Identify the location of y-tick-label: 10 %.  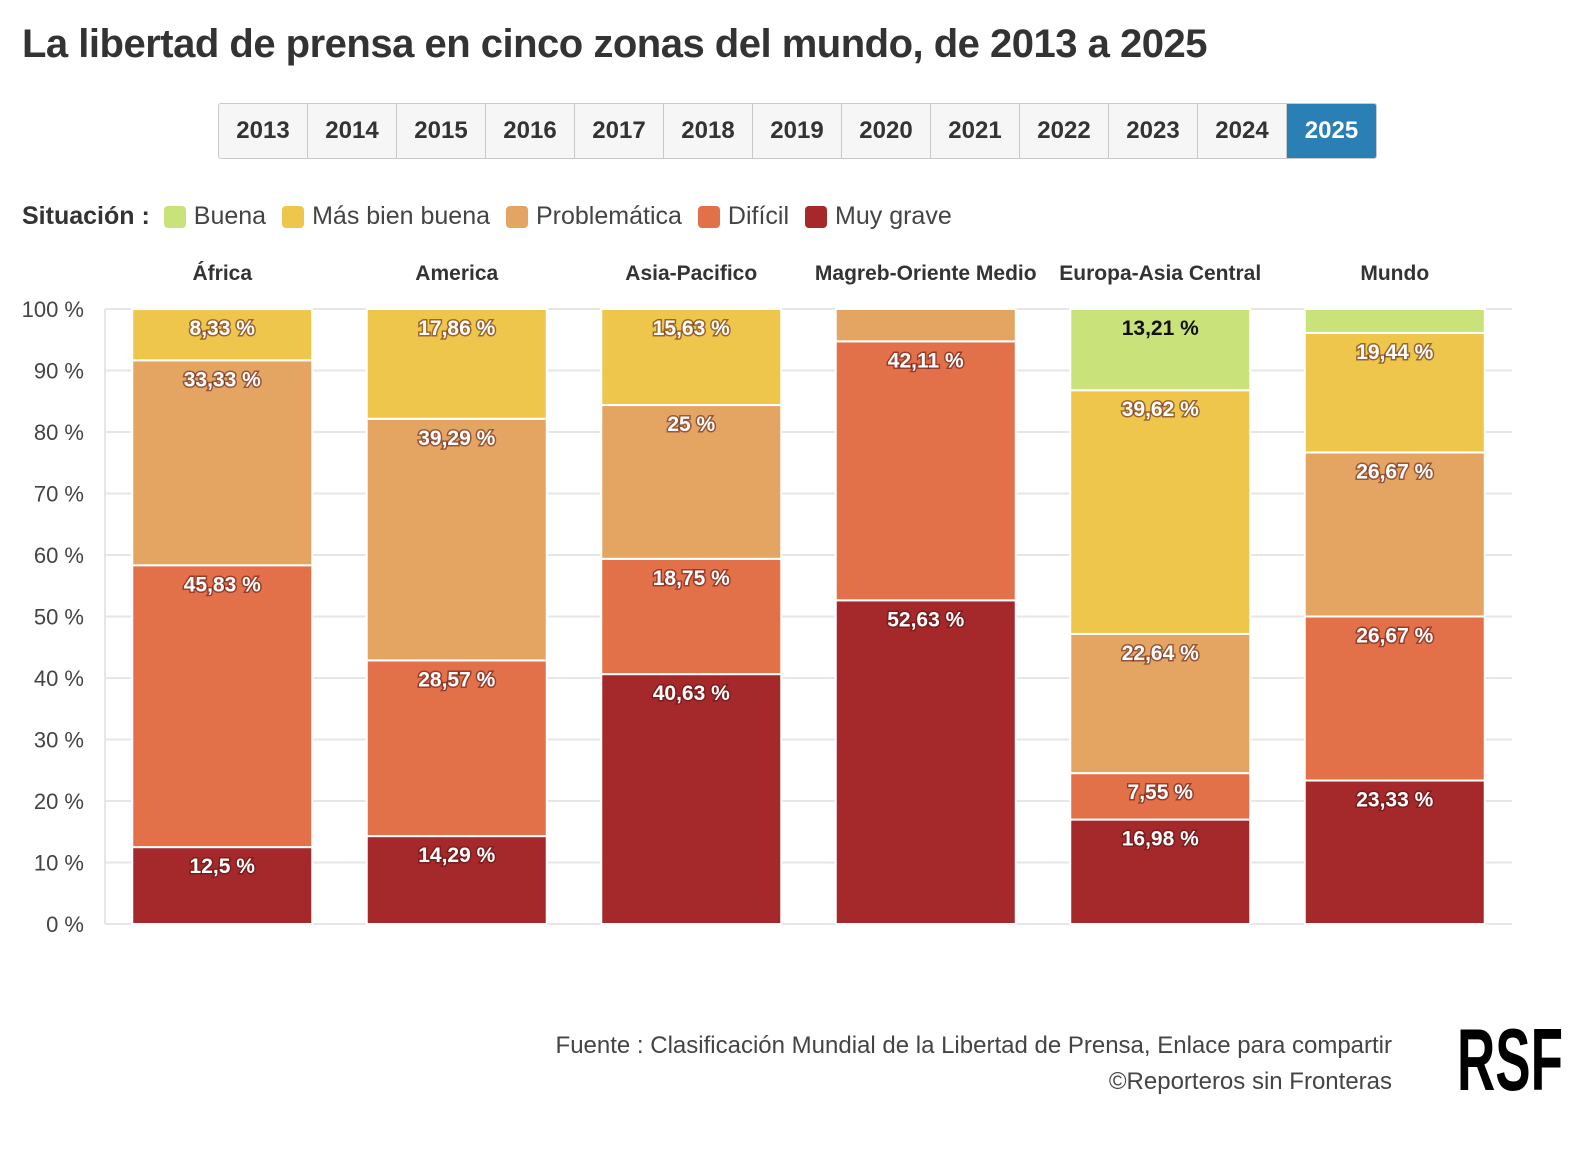
(59, 863).